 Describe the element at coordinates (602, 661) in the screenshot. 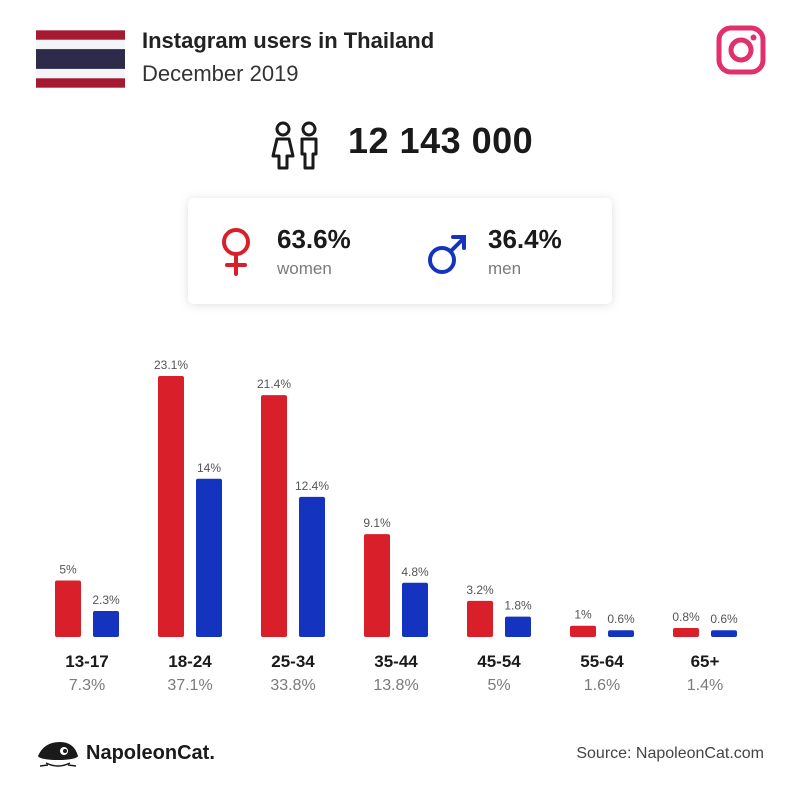

I see `age-group-label-55-64: 55-64` at that location.